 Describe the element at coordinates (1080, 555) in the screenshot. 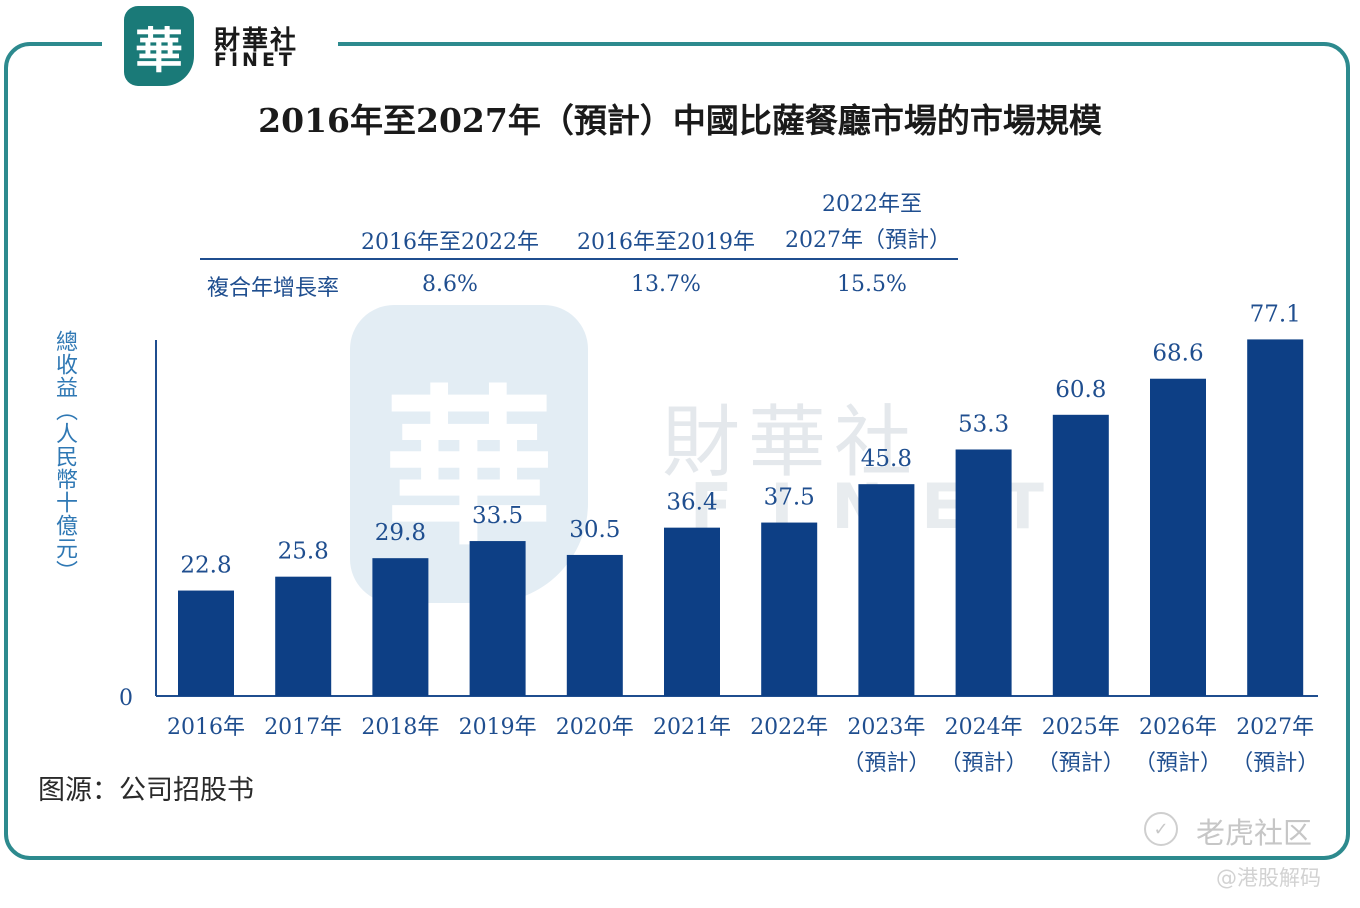

I see `bar-2025年` at that location.